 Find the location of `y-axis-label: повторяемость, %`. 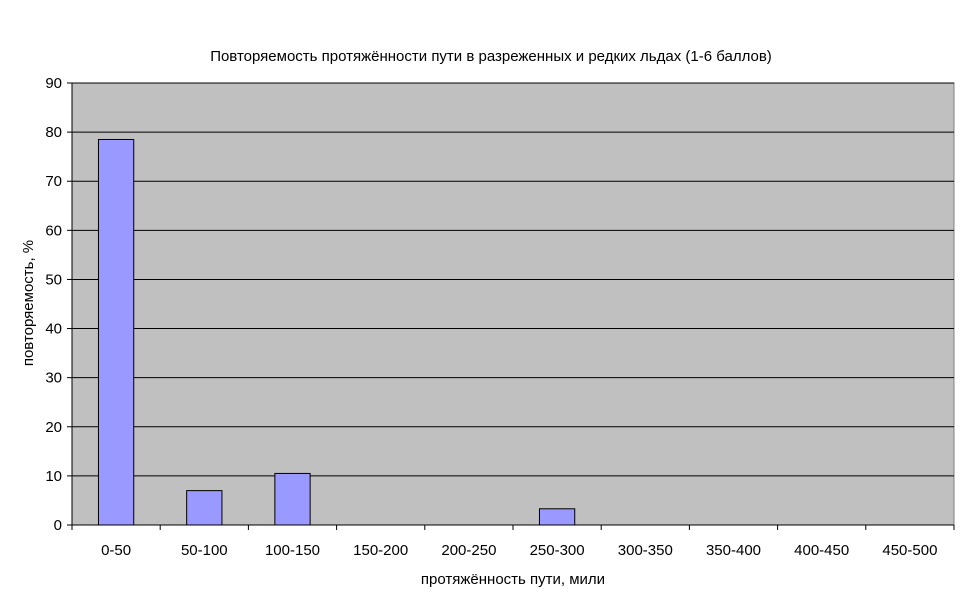

y-axis-label: повторяемость, % is located at coordinates (28, 303).